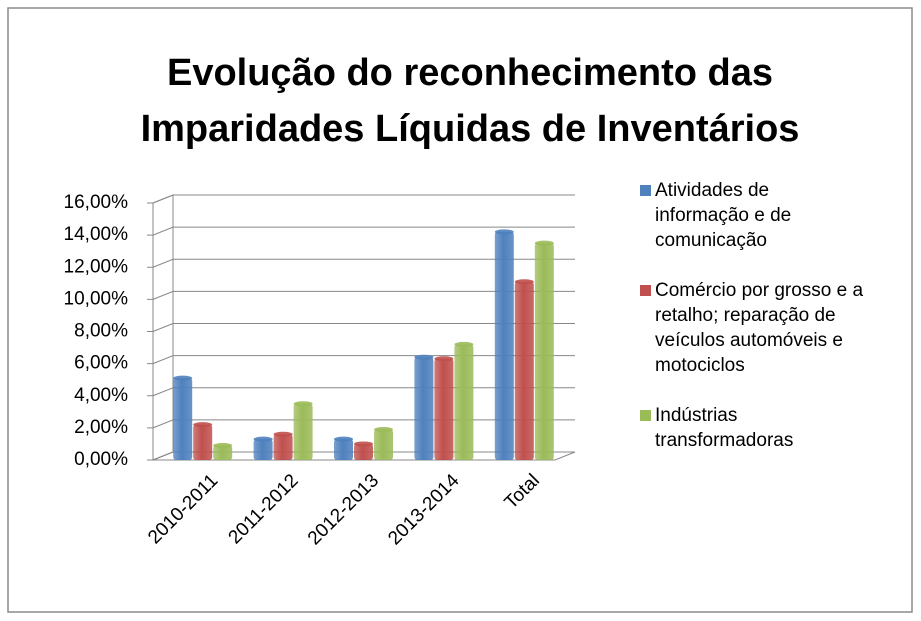 The height and width of the screenshot is (621, 921). I want to click on x-tick-label: 2012-2013, so click(343, 509).